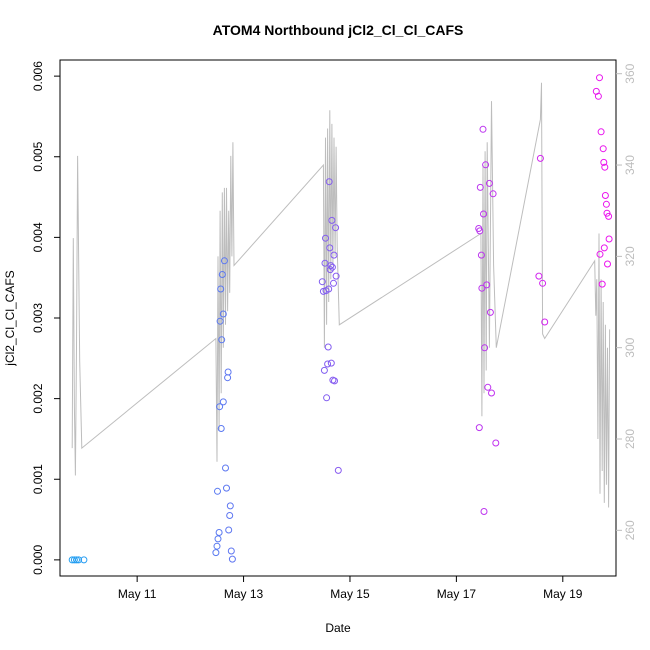  What do you see at coordinates (38, 237) in the screenshot?
I see `y-tick-label-4: 0.004` at bounding box center [38, 237].